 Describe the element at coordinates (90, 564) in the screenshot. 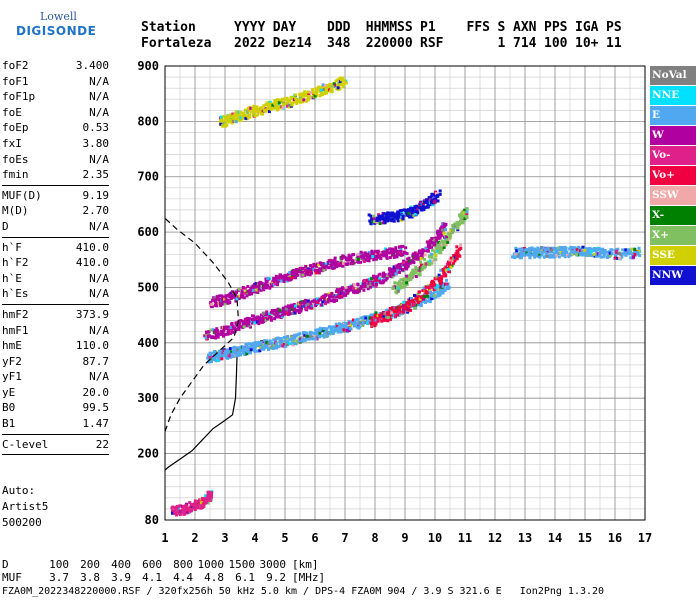

I see `row-value: 200` at that location.